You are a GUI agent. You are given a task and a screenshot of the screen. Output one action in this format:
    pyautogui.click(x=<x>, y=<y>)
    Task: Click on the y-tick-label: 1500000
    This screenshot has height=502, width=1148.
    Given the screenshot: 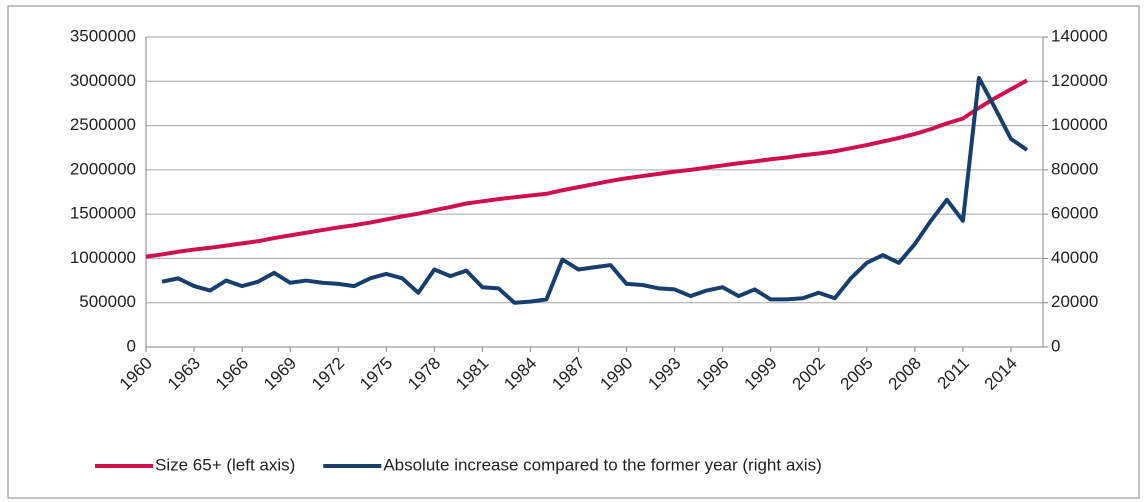 What is the action you would take?
    pyautogui.click(x=103, y=213)
    